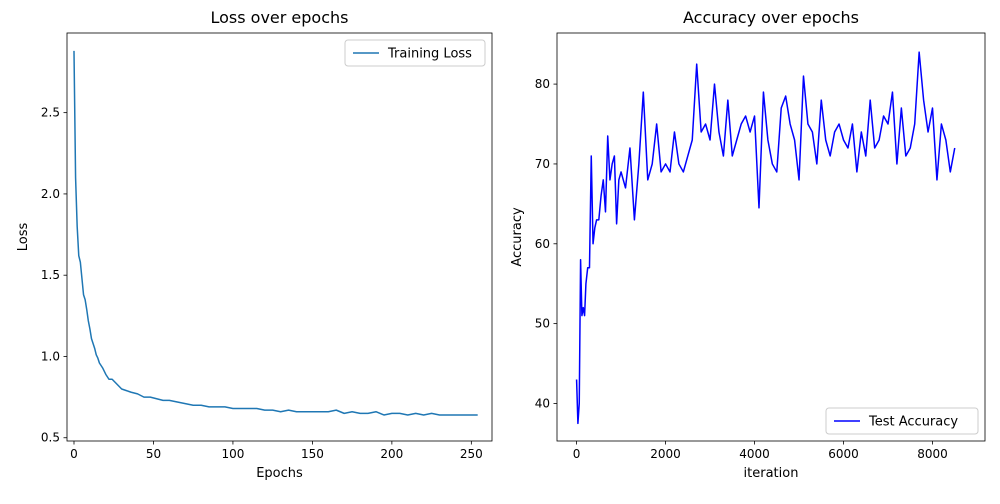  Describe the element at coordinates (913, 422) in the screenshot. I see `legend-label: Test Accuracy` at that location.